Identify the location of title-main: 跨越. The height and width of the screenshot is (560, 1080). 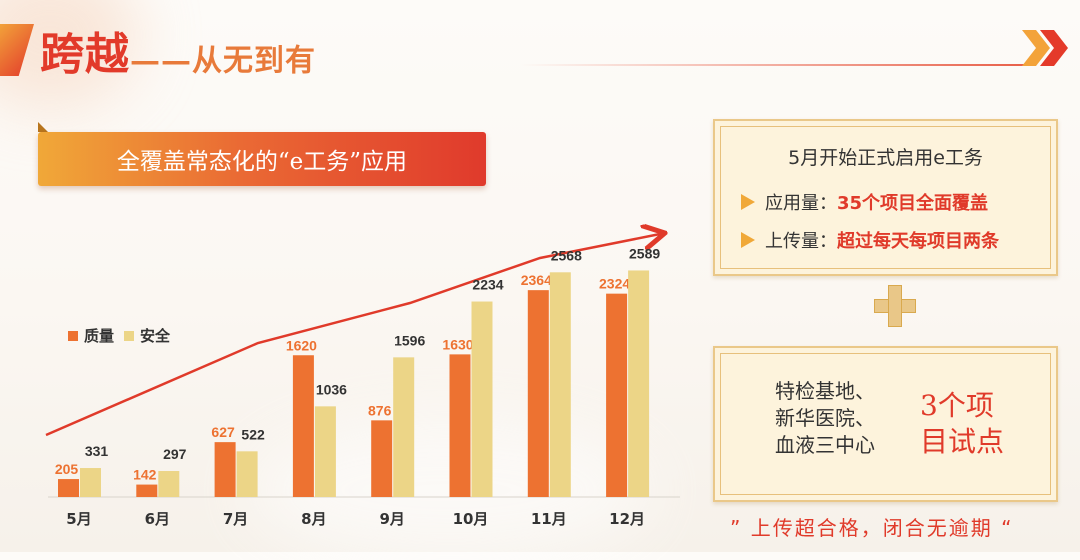
(85, 54).